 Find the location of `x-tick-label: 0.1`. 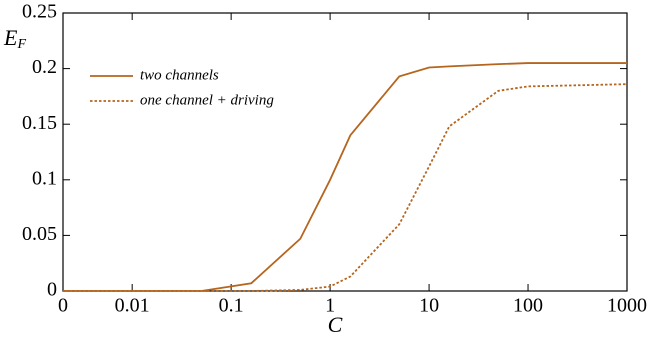

x-tick-label: 0.1 is located at coordinates (231, 306).